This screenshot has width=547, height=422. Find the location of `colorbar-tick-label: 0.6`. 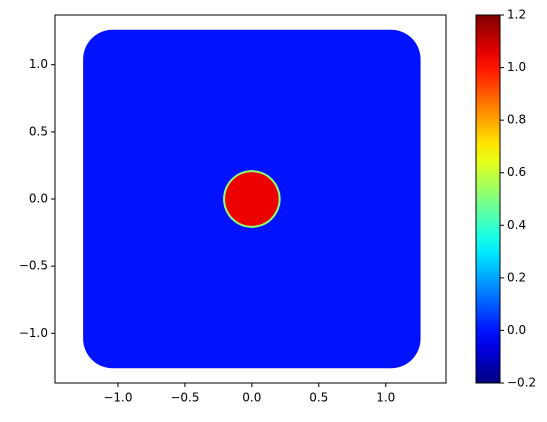

colorbar-tick-label: 0.6 is located at coordinates (516, 172).